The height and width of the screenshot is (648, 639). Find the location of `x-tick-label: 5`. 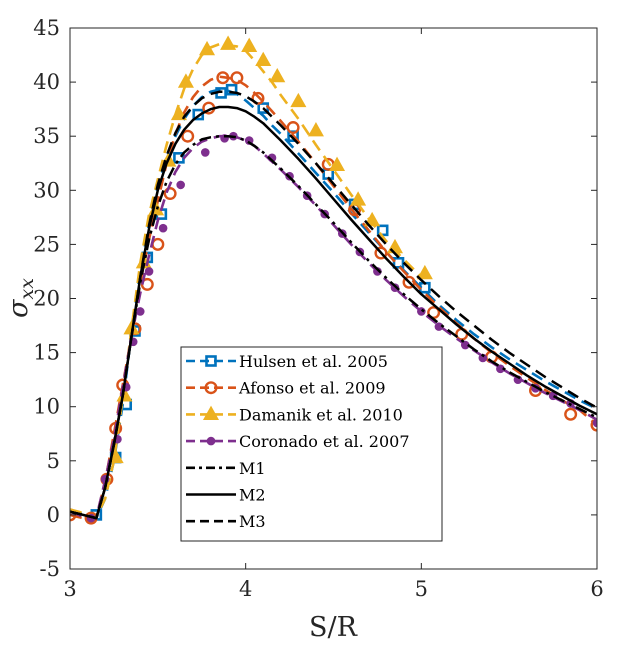

x-tick-label: 5 is located at coordinates (421, 589).